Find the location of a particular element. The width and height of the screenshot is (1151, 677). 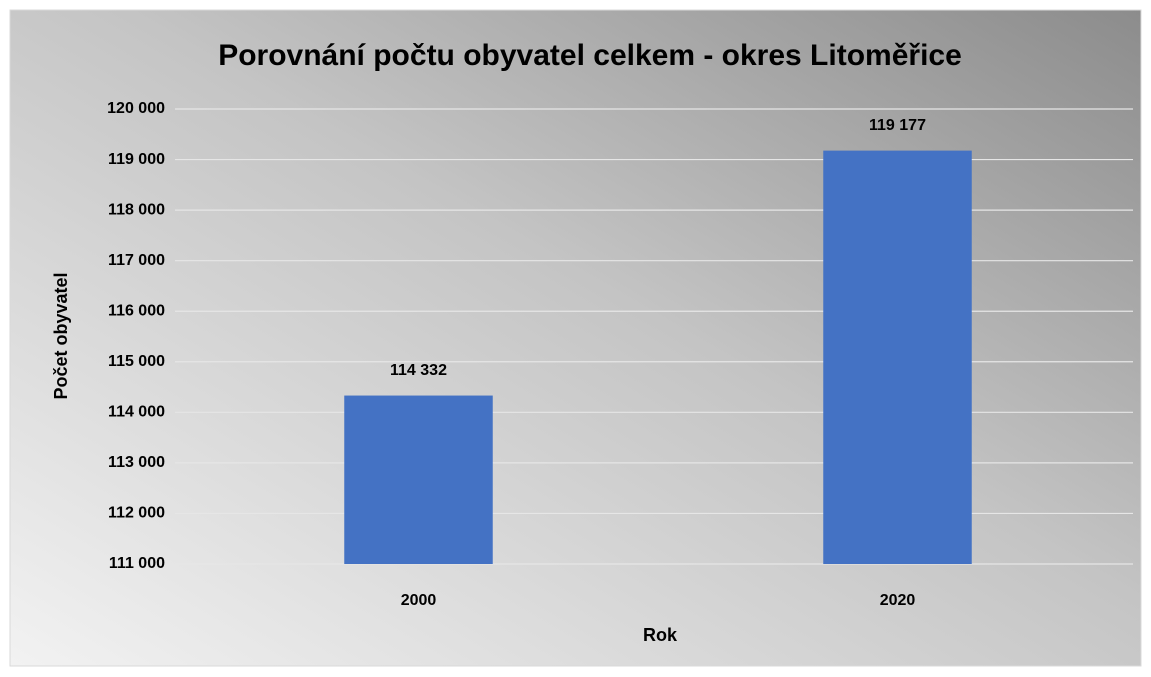

x-tick-label: 2020 is located at coordinates (898, 600).